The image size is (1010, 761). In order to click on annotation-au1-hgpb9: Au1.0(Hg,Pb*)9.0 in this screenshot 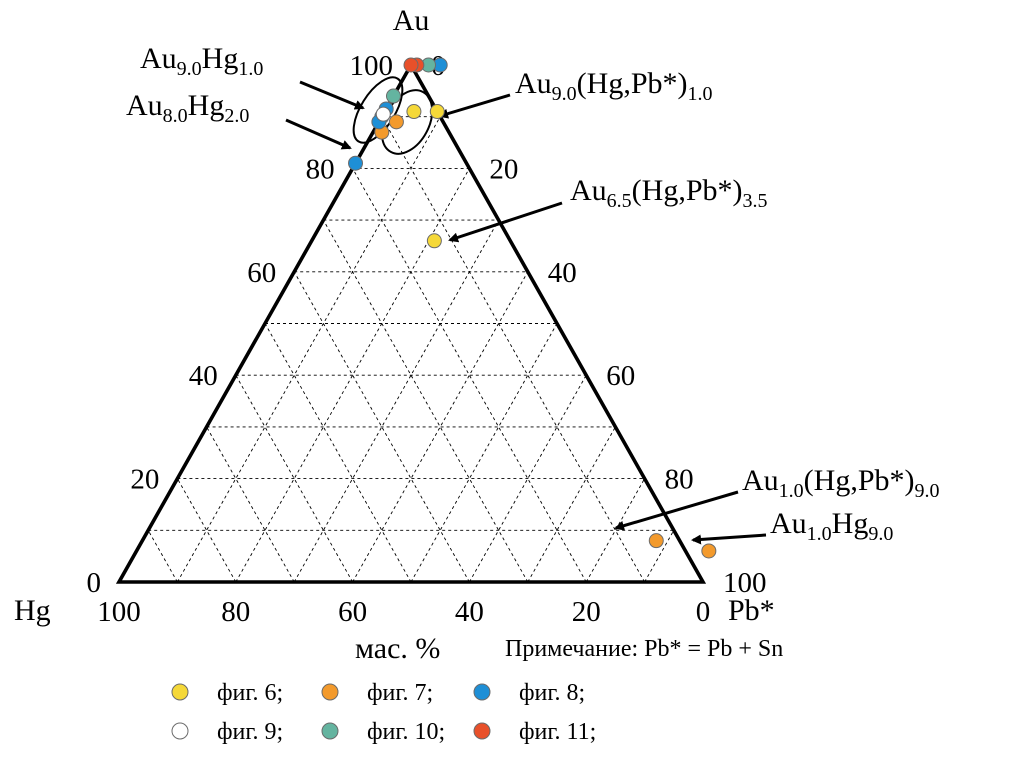, I will do `click(841, 483)`.